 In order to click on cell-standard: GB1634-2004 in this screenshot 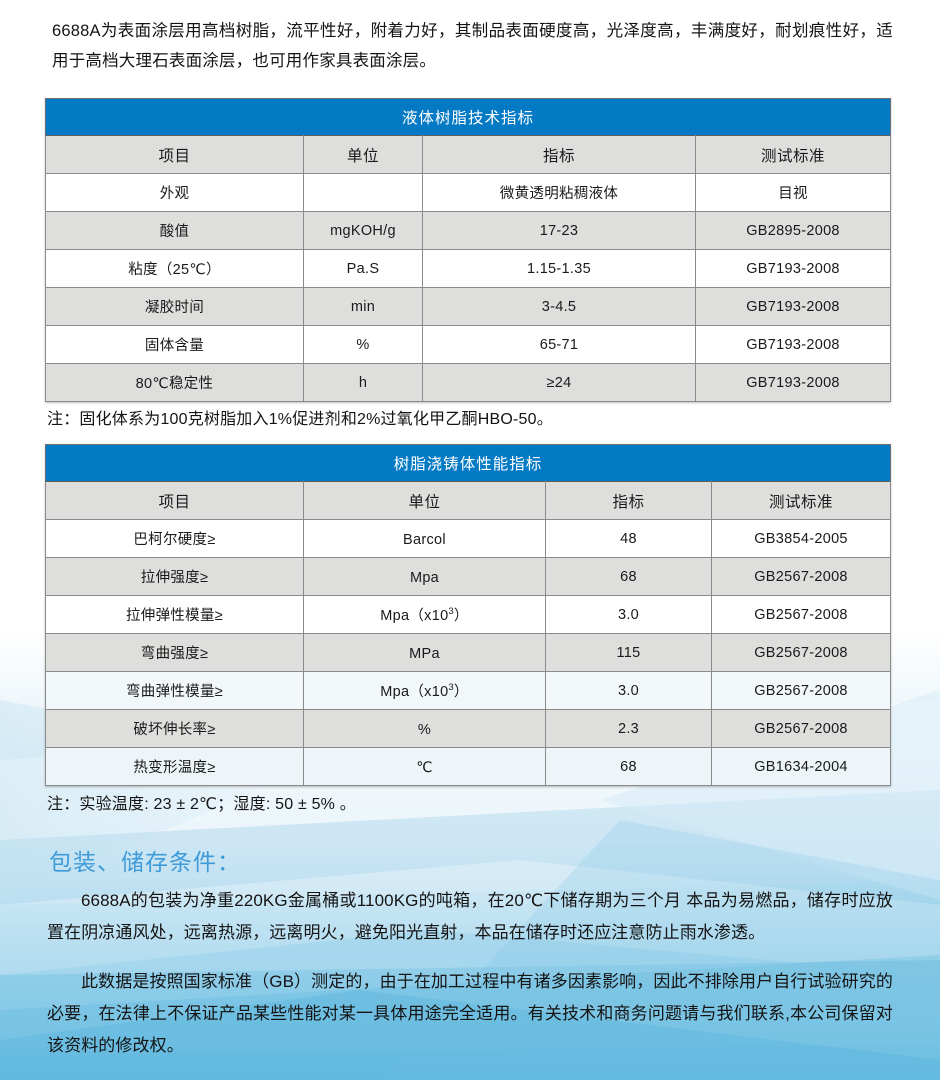, I will do `click(801, 766)`.